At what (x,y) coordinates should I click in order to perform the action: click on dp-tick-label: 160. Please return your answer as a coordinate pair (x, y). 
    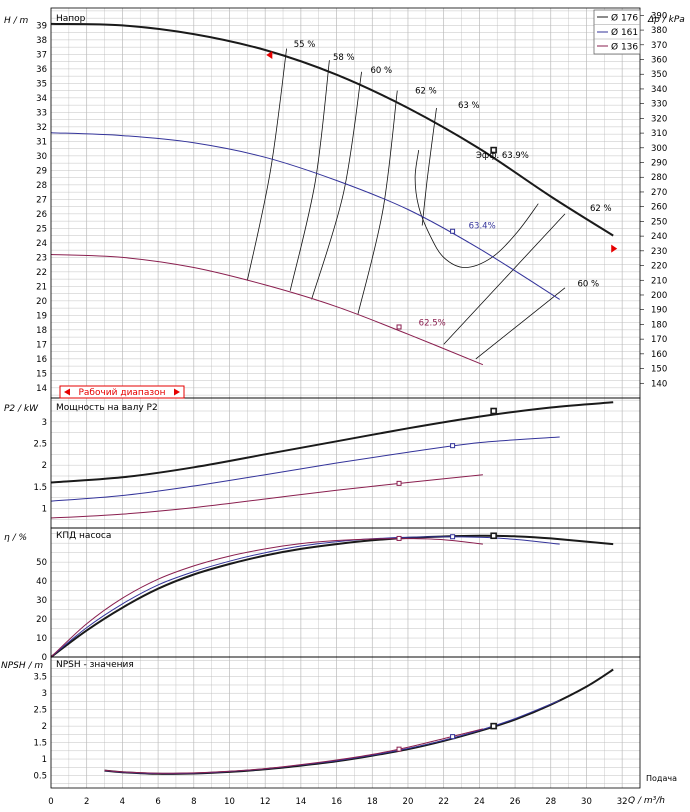
    Looking at the image, I should click on (659, 355).